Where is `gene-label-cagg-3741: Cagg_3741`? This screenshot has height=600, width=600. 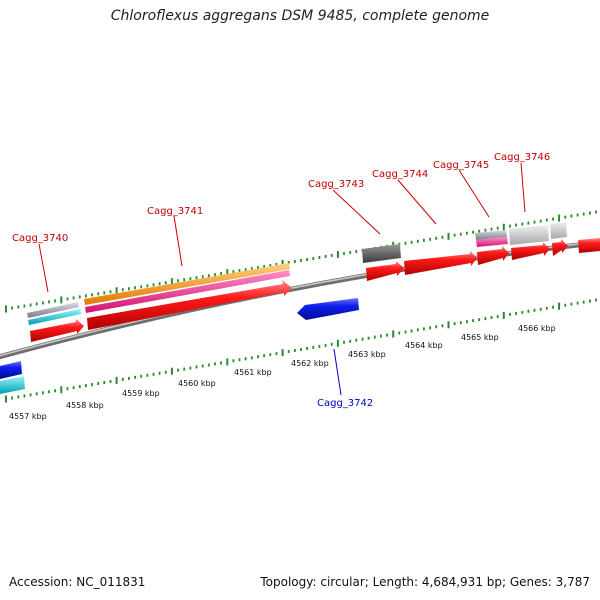
gene-label-cagg-3741: Cagg_3741 is located at coordinates (175, 211).